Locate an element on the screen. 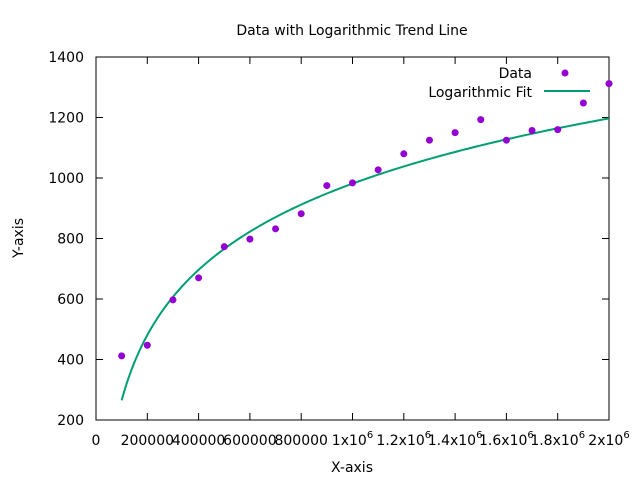 The image size is (640, 480). x-tick-label: 0 is located at coordinates (96, 441).